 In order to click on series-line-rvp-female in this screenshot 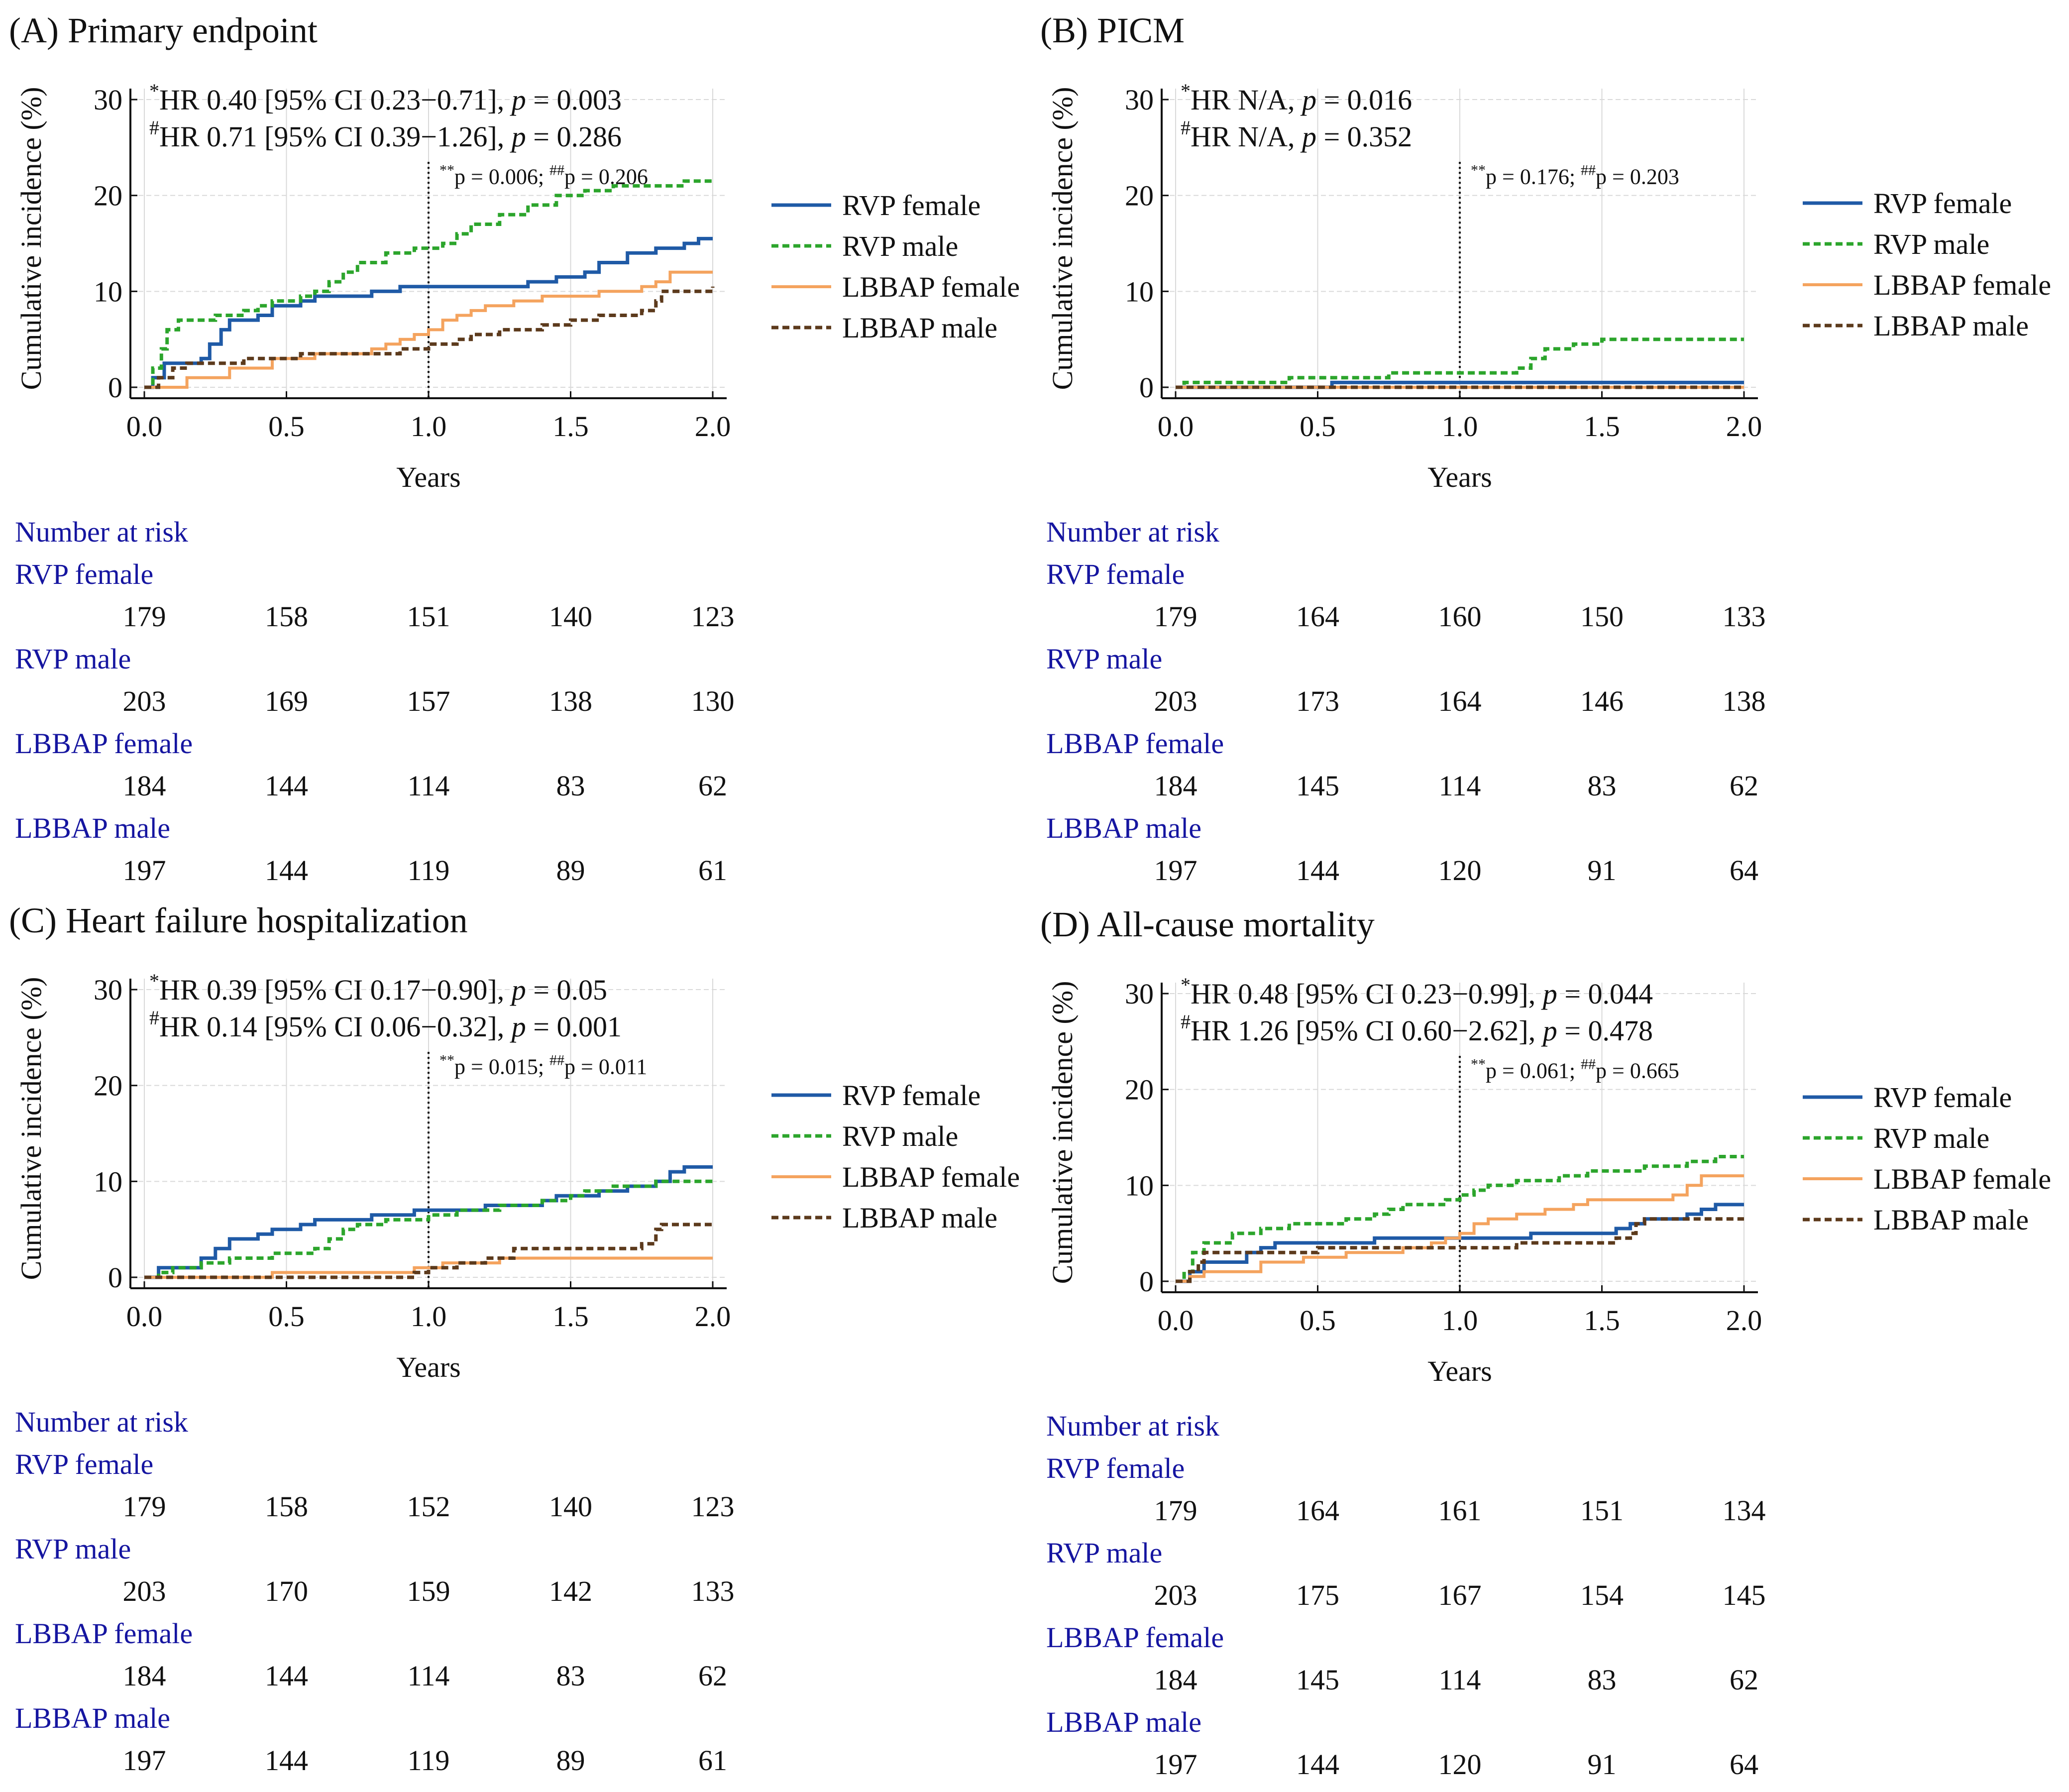, I will do `click(1460, 1243)`.